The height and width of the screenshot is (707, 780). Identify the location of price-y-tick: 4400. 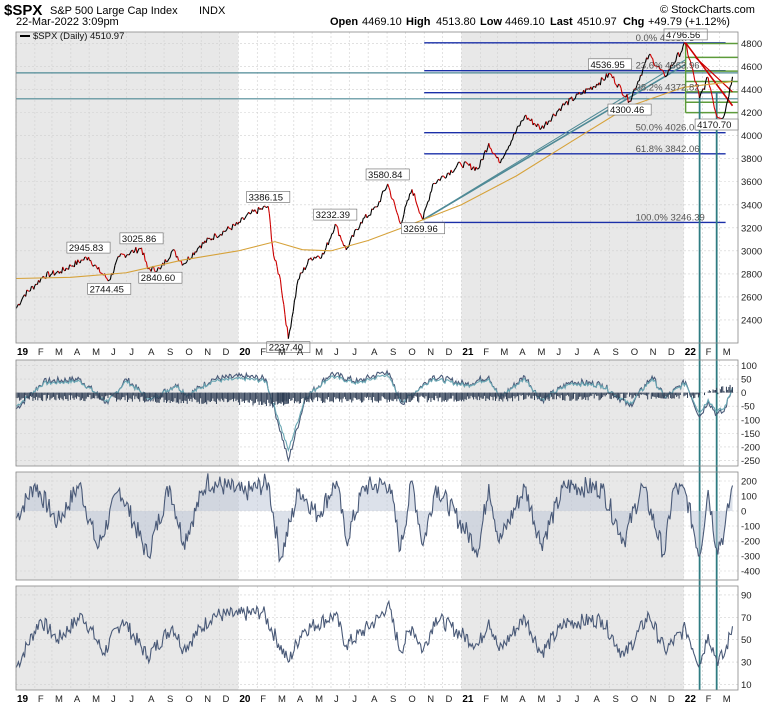
(751, 90).